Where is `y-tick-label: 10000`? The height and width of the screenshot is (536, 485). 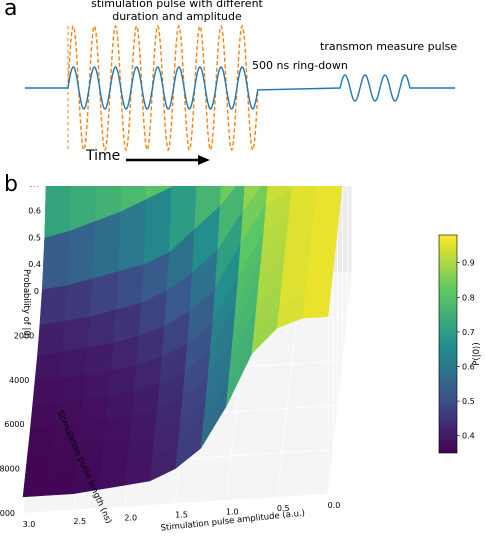 y-tick-label: 10000 is located at coordinates (7, 513).